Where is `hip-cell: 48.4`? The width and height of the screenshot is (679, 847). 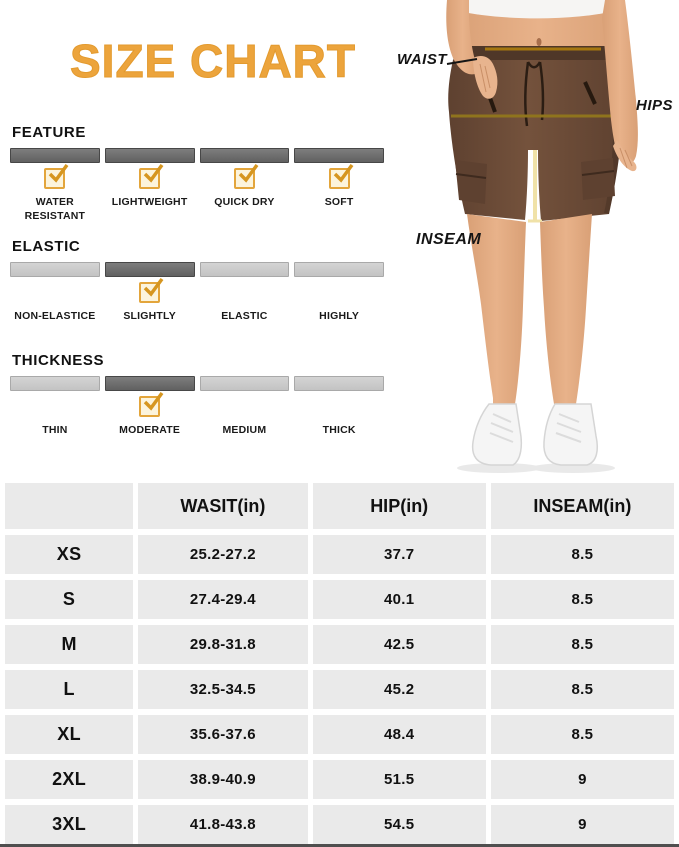
hip-cell: 48.4 is located at coordinates (399, 734).